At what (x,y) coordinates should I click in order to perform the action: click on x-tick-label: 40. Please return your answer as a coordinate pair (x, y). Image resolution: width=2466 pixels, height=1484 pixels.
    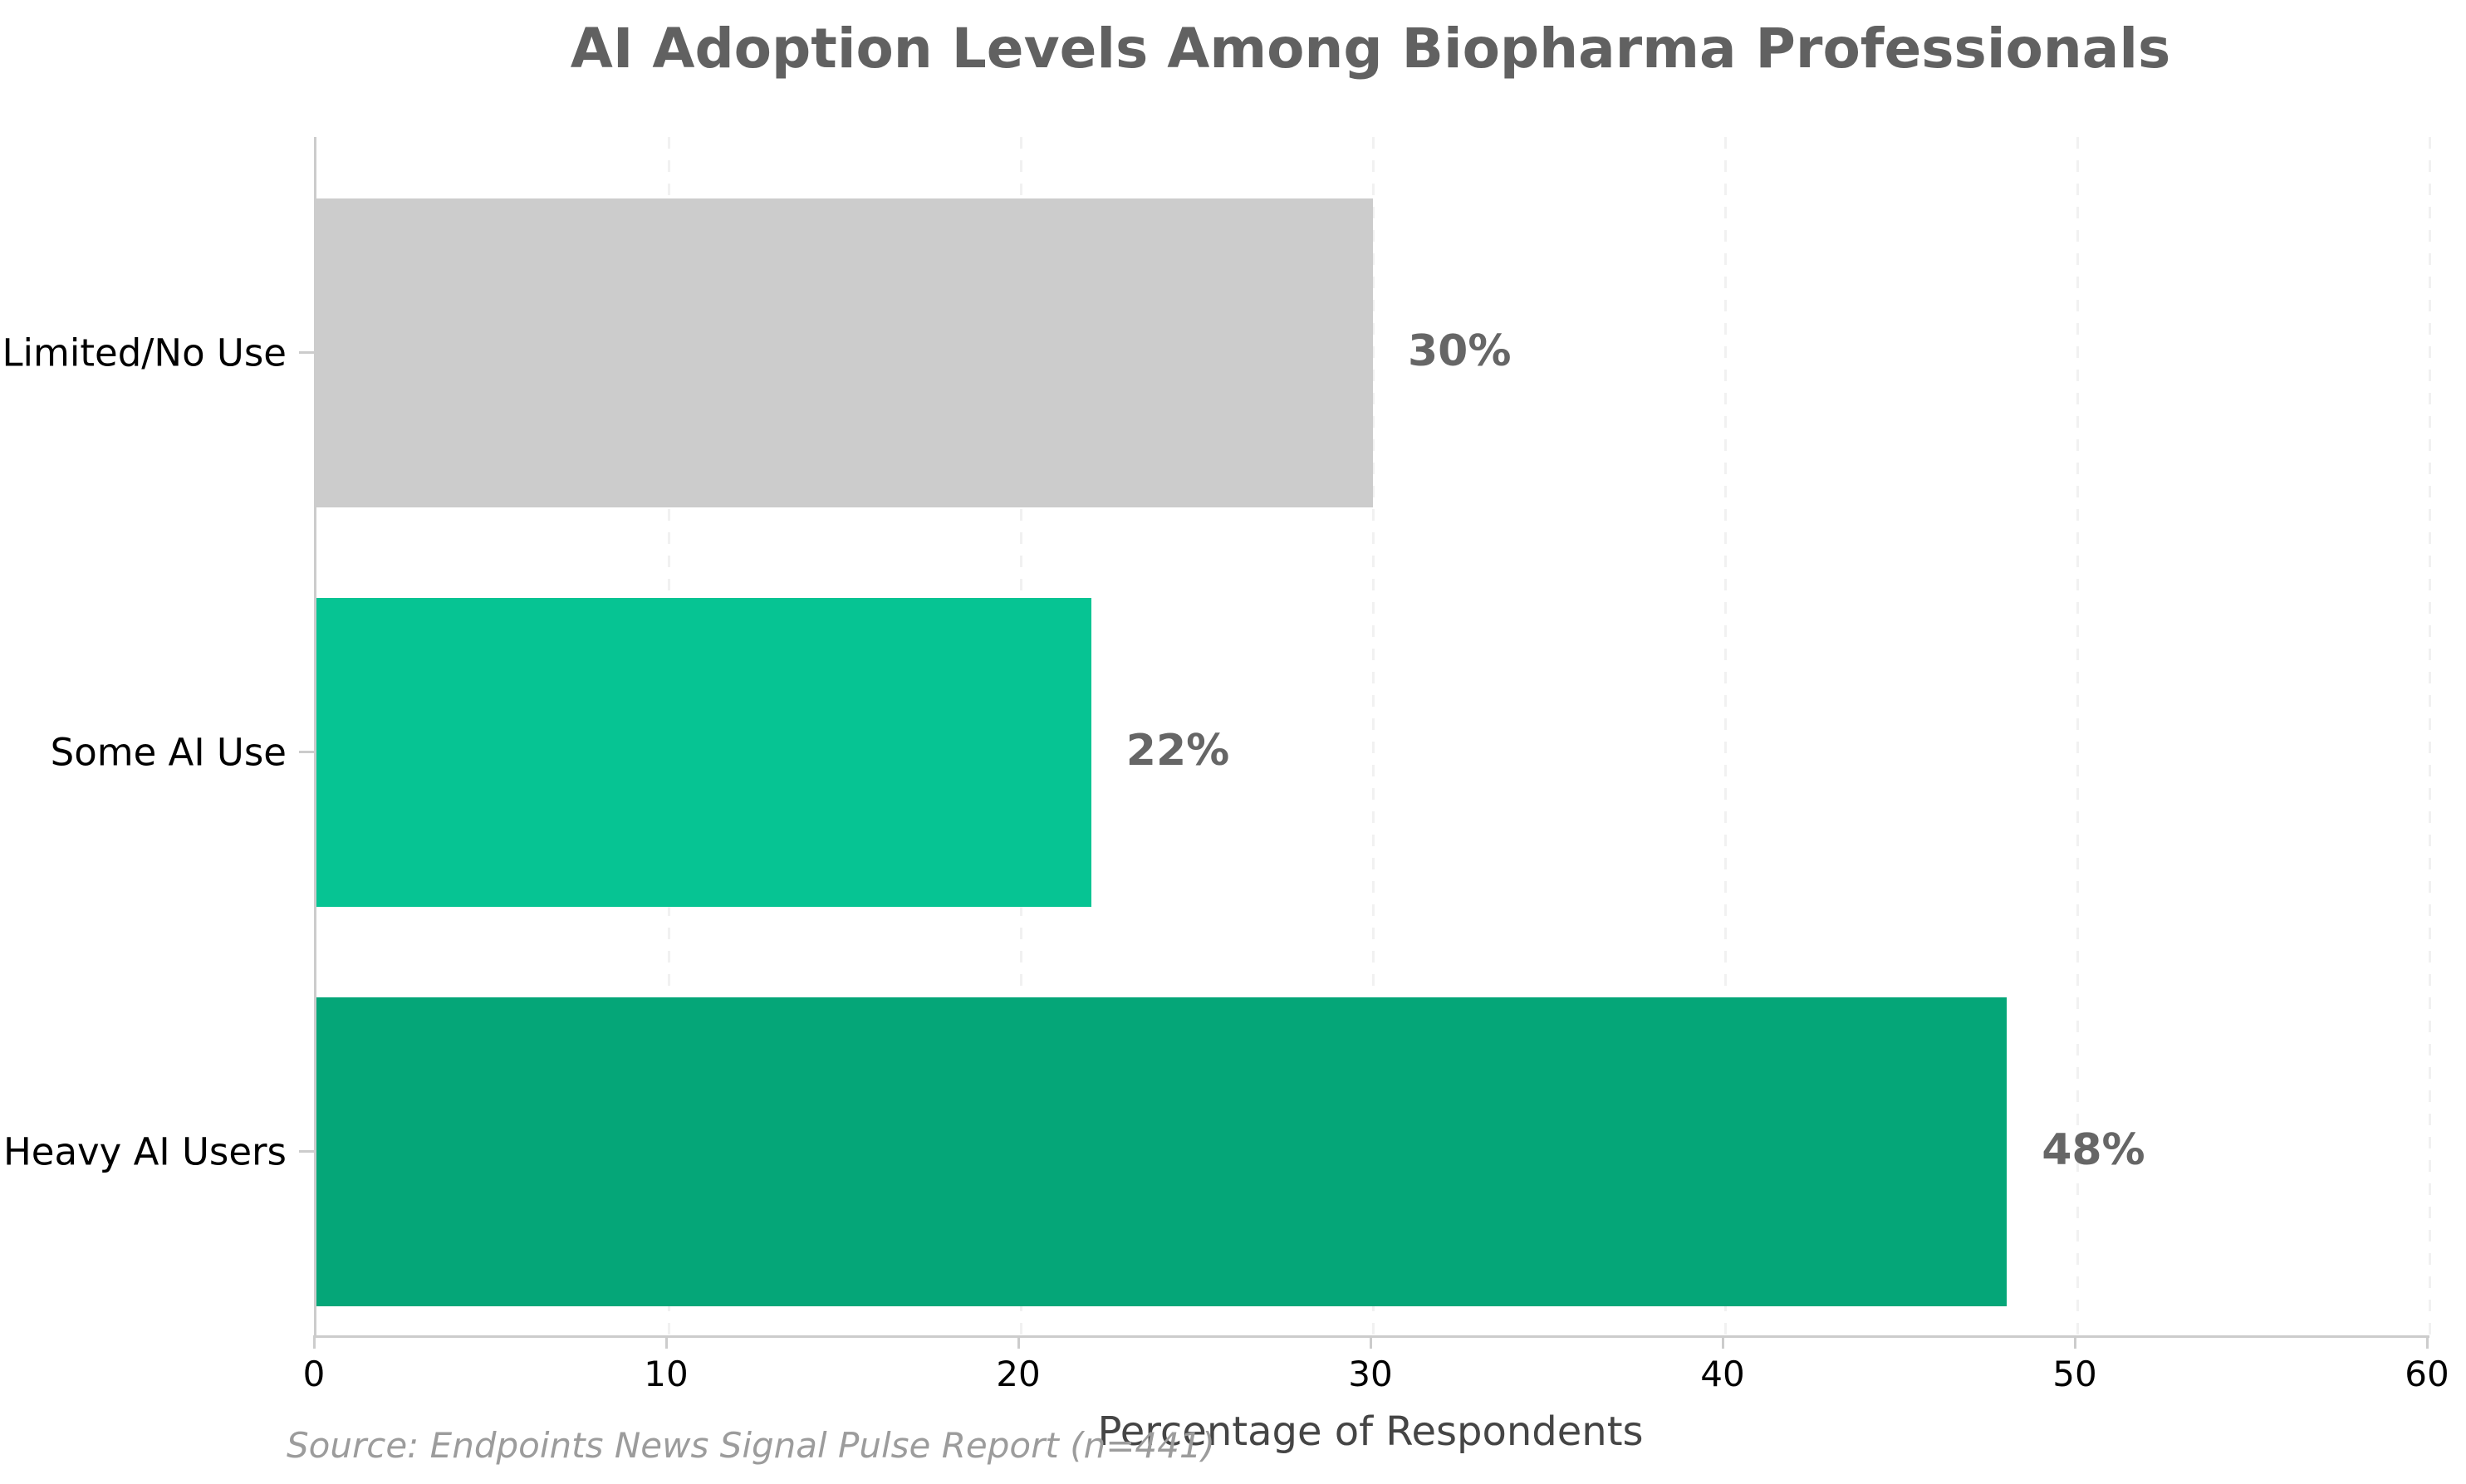
    Looking at the image, I should click on (1722, 1374).